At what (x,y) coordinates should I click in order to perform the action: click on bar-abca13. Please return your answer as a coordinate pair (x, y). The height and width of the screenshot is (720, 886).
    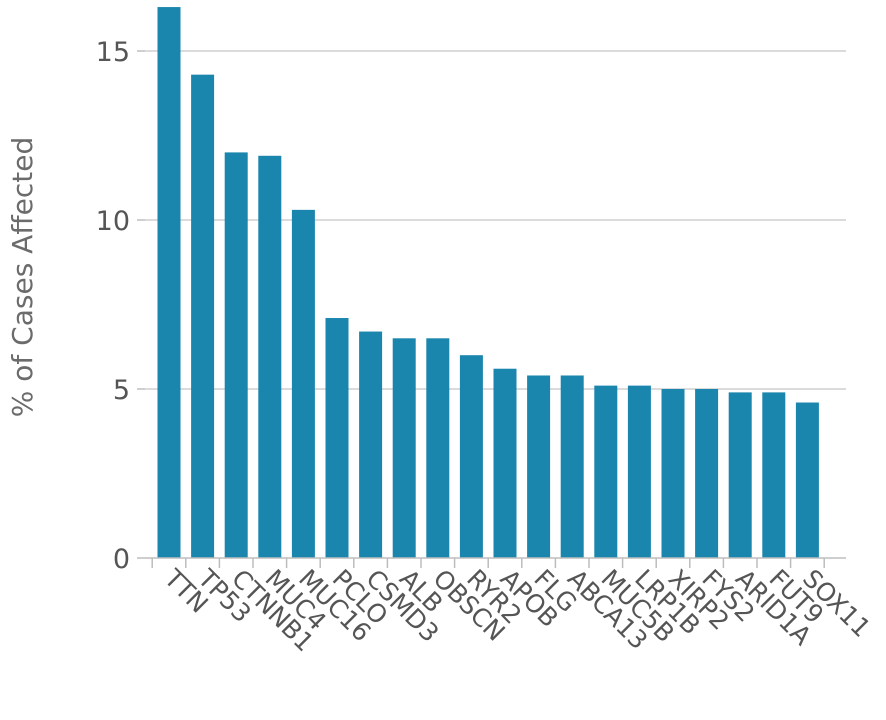
    Looking at the image, I should click on (572, 466).